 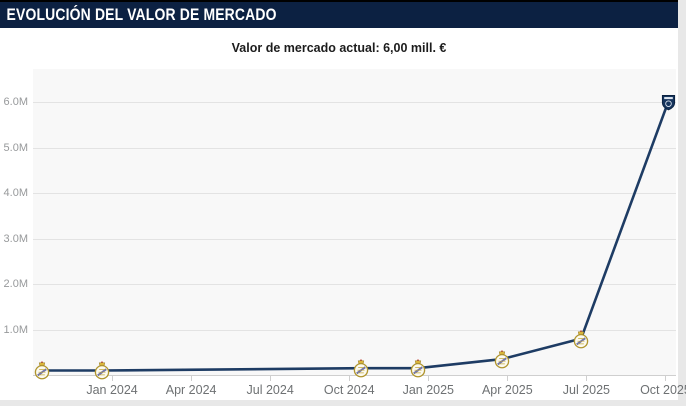 What do you see at coordinates (15, 284) in the screenshot?
I see `y-axis-label: 2.0M` at bounding box center [15, 284].